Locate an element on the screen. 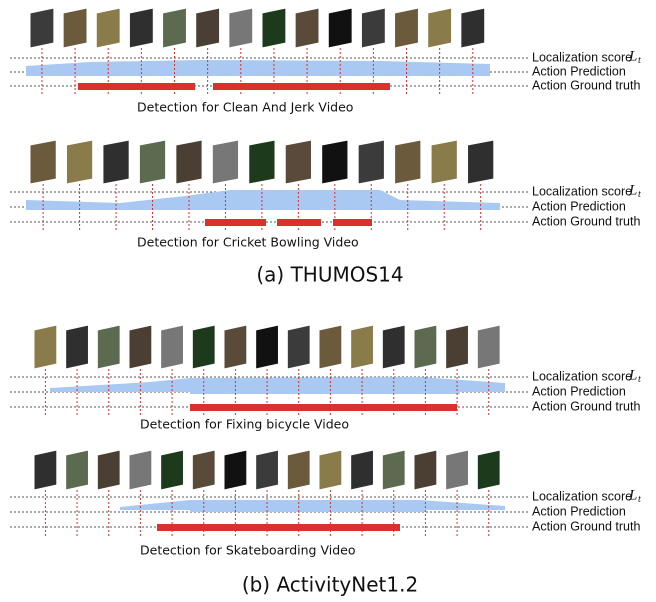 The height and width of the screenshot is (602, 656). panel-caption: (b) ActivityNet1.2 is located at coordinates (330, 585).